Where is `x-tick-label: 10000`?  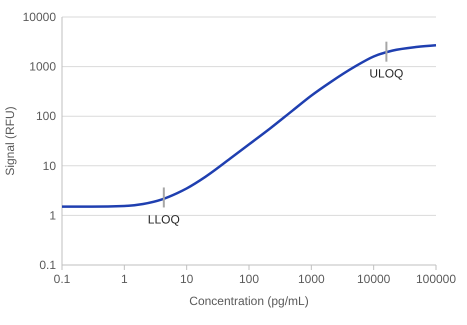 x-tick-label: 10000 is located at coordinates (373, 279).